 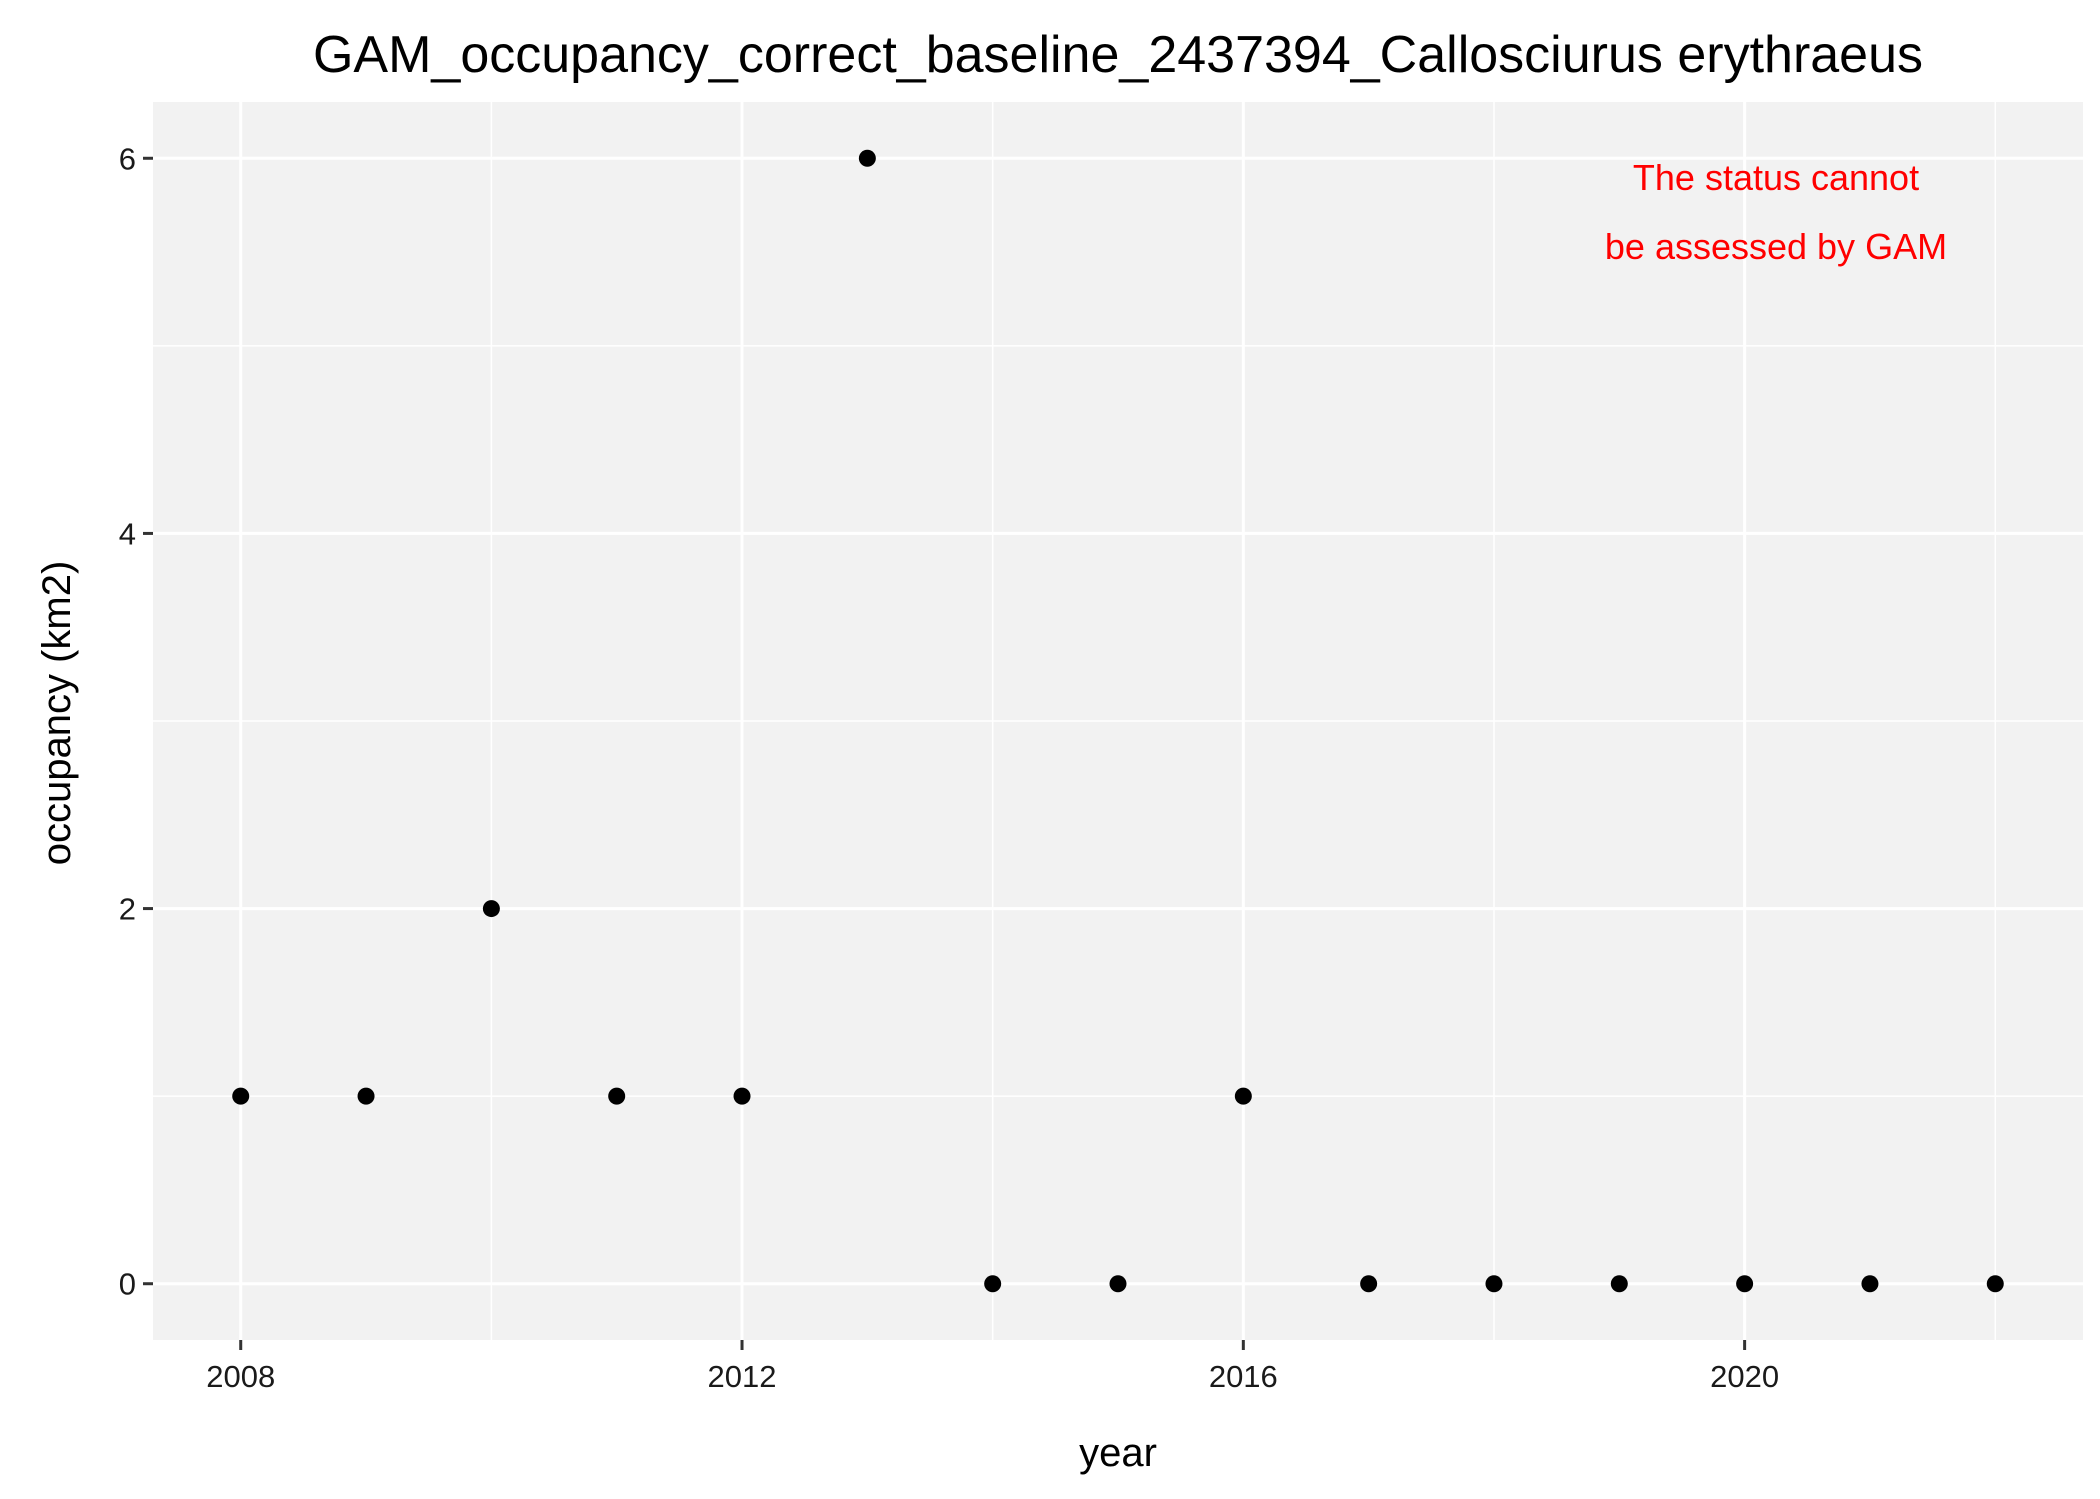 I want to click on y-tick-label: 4, so click(x=127, y=533).